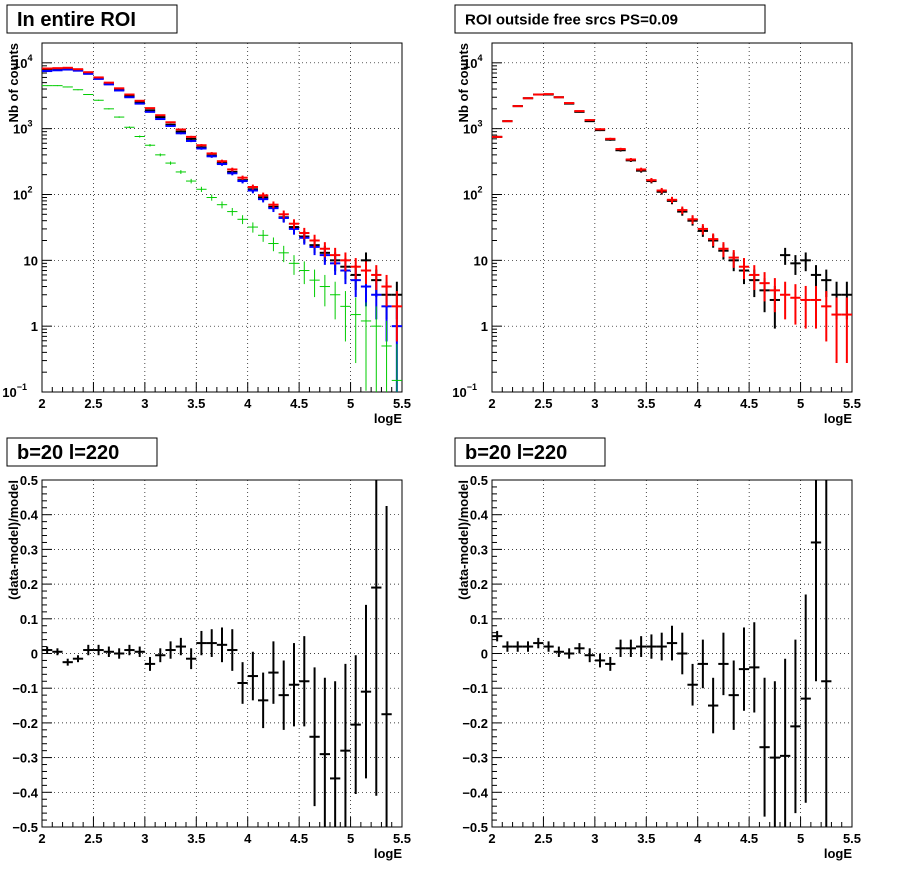 The image size is (898, 871). Describe the element at coordinates (481, 260) in the screenshot. I see `y-tick-label: 10` at that location.